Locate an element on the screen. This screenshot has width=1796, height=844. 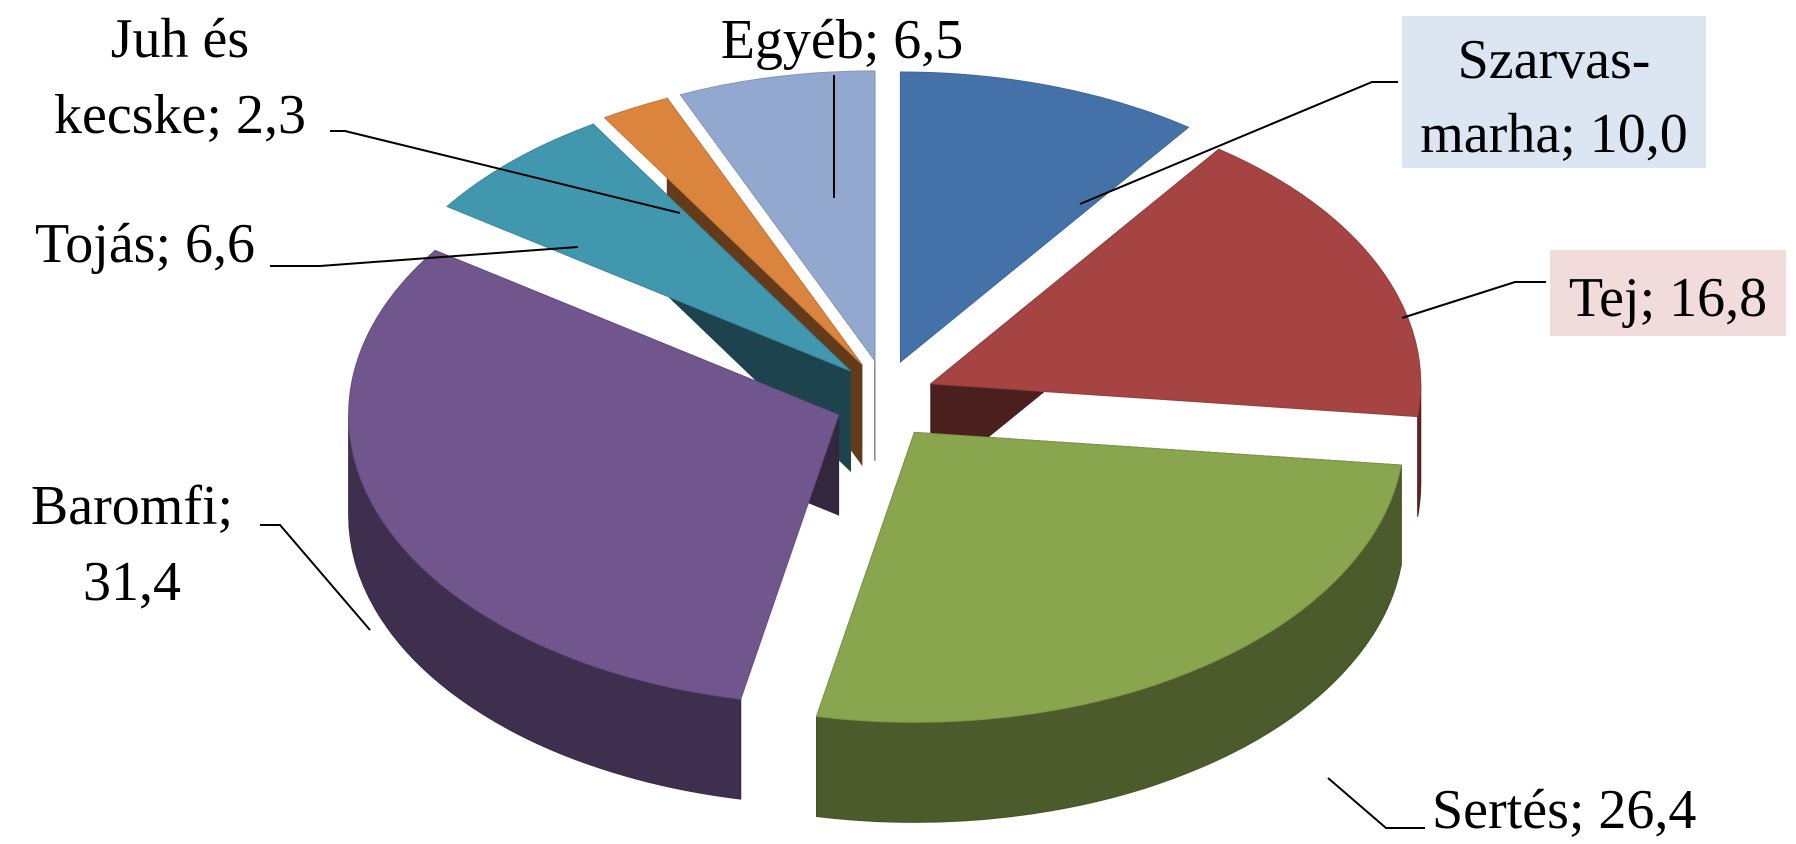
data-label-tojas: Tojás; 6,6 is located at coordinates (307, 244).